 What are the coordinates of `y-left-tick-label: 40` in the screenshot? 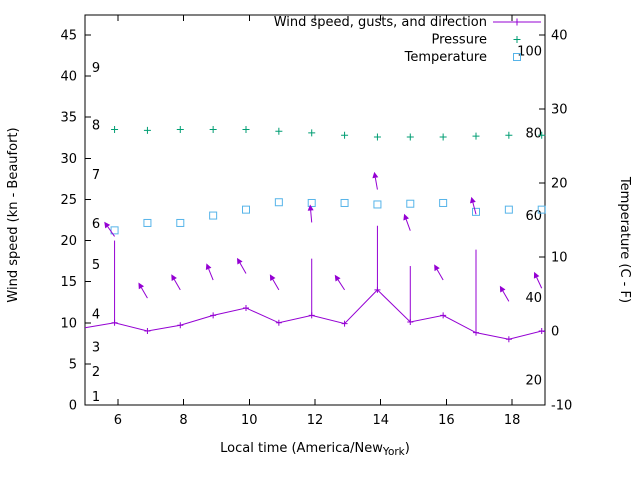 It's located at (68, 77).